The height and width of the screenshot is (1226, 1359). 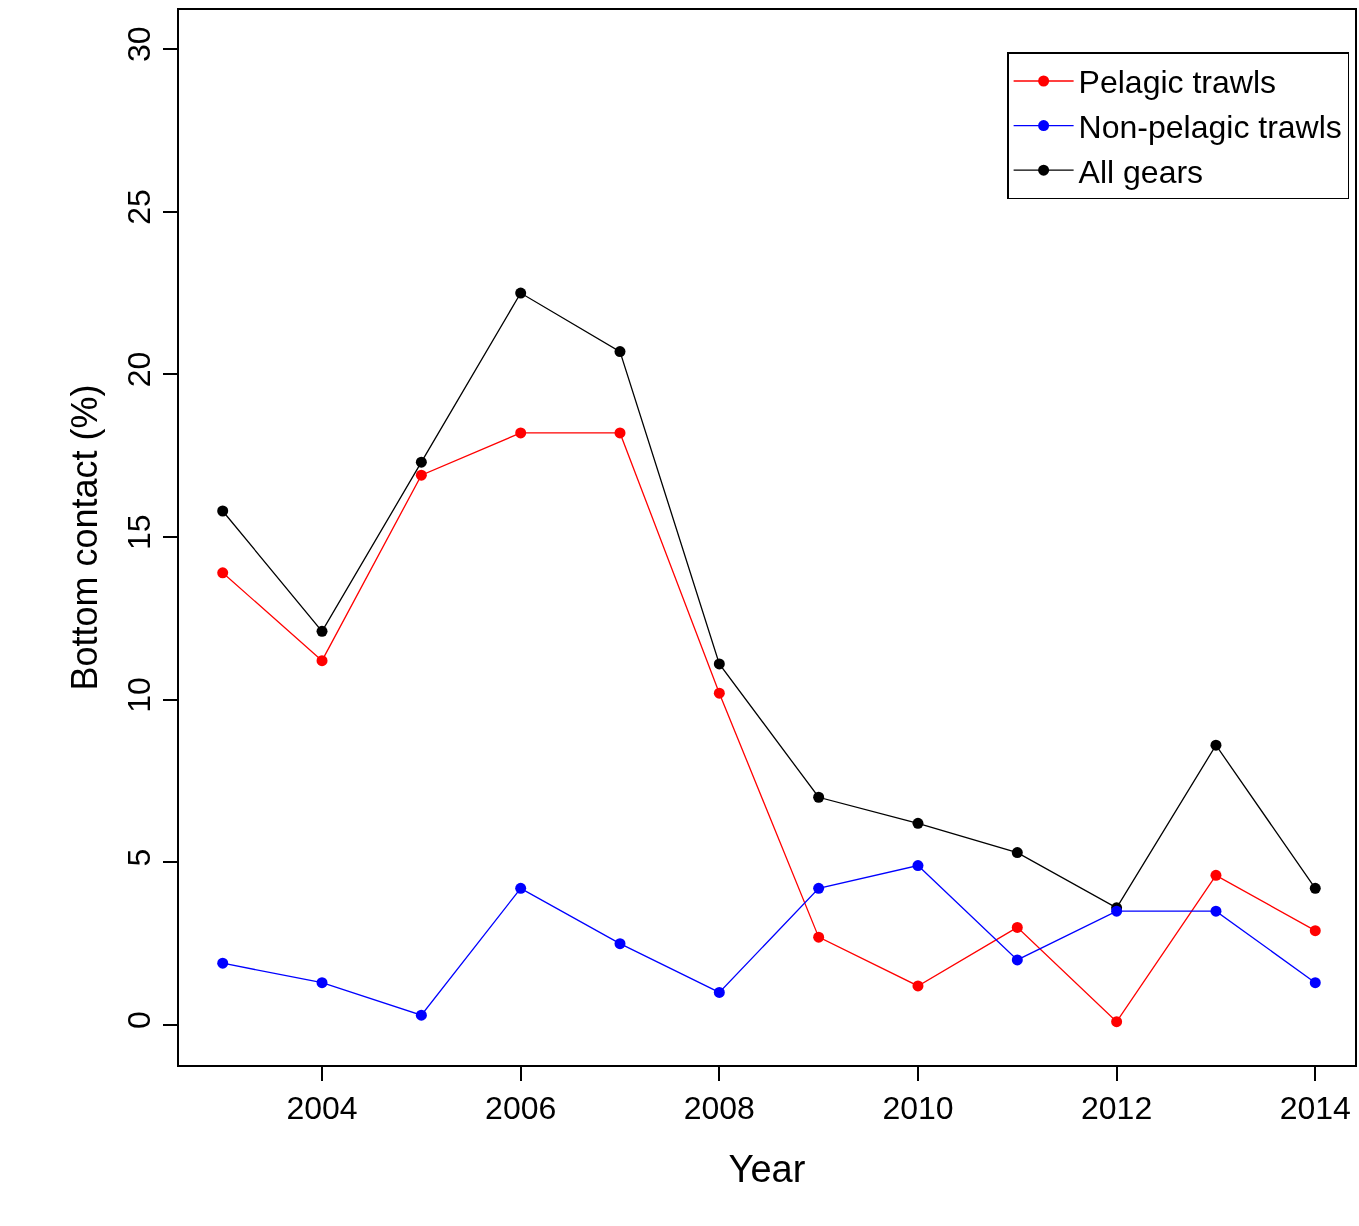 What do you see at coordinates (1177, 82) in the screenshot?
I see `legend-label: Pelagic trawls` at bounding box center [1177, 82].